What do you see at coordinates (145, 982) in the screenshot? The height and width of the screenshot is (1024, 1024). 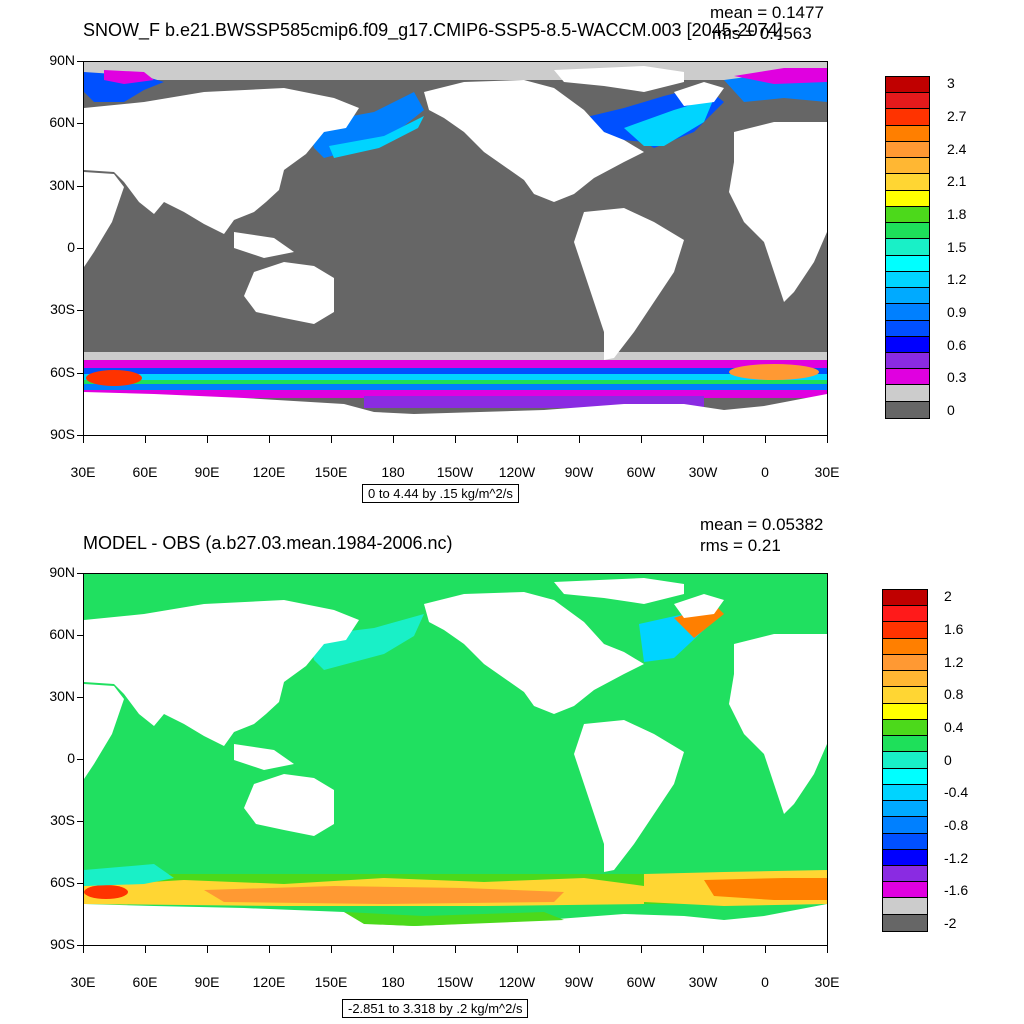 I see `lon-tick-label: 60E` at bounding box center [145, 982].